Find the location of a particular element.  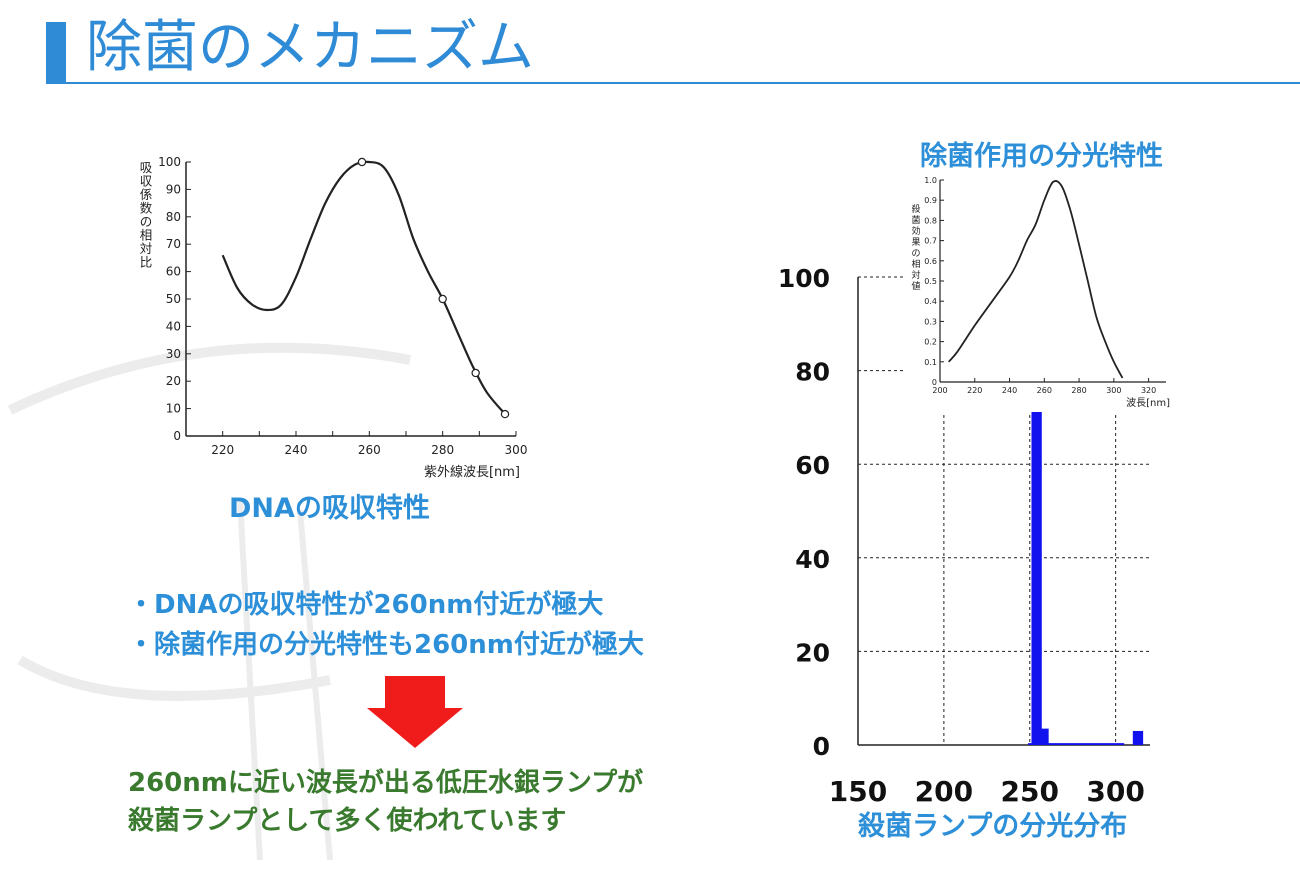

sterilization-chart-xlabel: 波長[nm] is located at coordinates (1148, 402).